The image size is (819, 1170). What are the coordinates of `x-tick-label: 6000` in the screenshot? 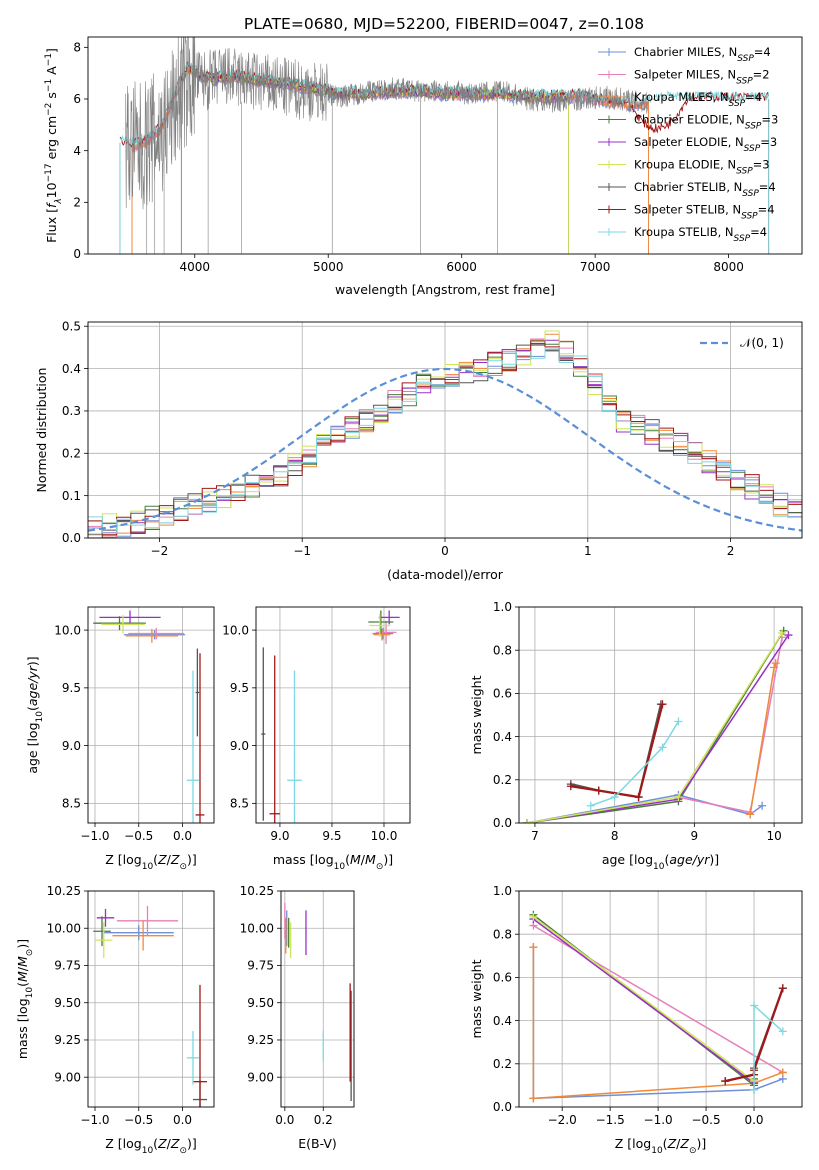 It's located at (461, 267).